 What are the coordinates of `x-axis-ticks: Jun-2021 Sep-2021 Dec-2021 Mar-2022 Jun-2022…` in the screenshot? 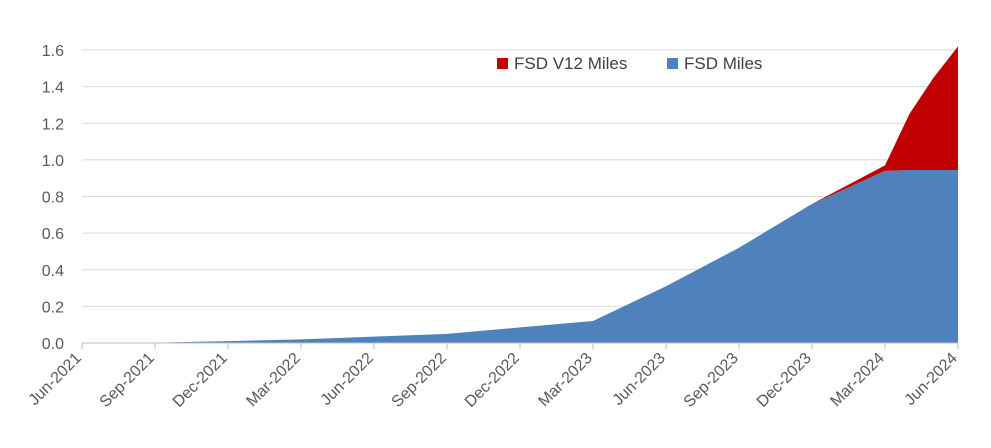 It's located at (493, 377).